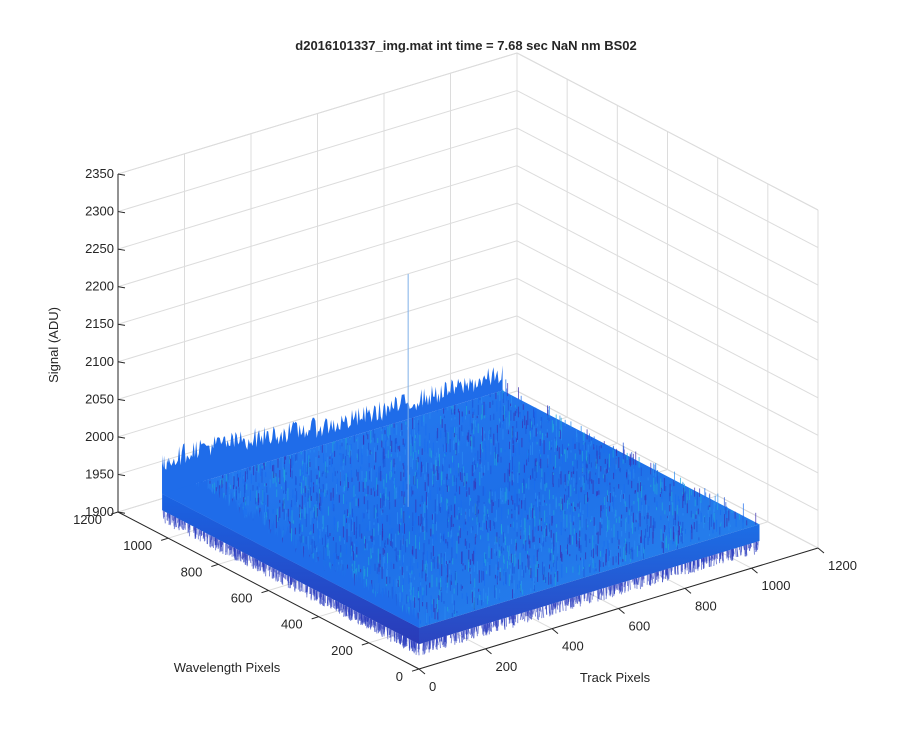 This screenshot has width=900, height=750. Describe the element at coordinates (99, 398) in the screenshot. I see `z-tick-label: 2050` at that location.